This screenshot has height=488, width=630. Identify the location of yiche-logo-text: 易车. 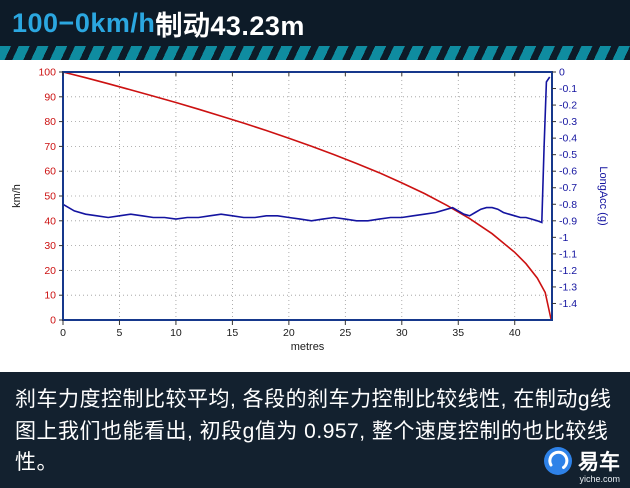
(599, 462).